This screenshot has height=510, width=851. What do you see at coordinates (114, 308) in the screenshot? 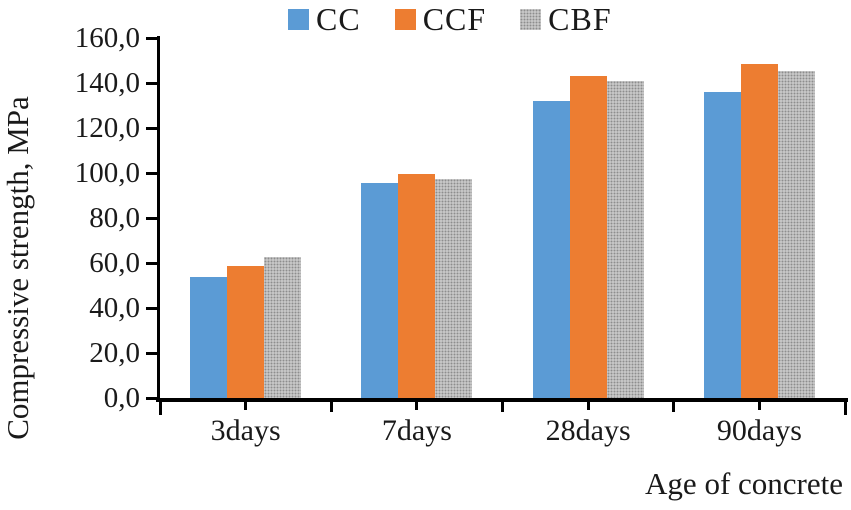
I see `y-tick-label: 40,0` at bounding box center [114, 308].